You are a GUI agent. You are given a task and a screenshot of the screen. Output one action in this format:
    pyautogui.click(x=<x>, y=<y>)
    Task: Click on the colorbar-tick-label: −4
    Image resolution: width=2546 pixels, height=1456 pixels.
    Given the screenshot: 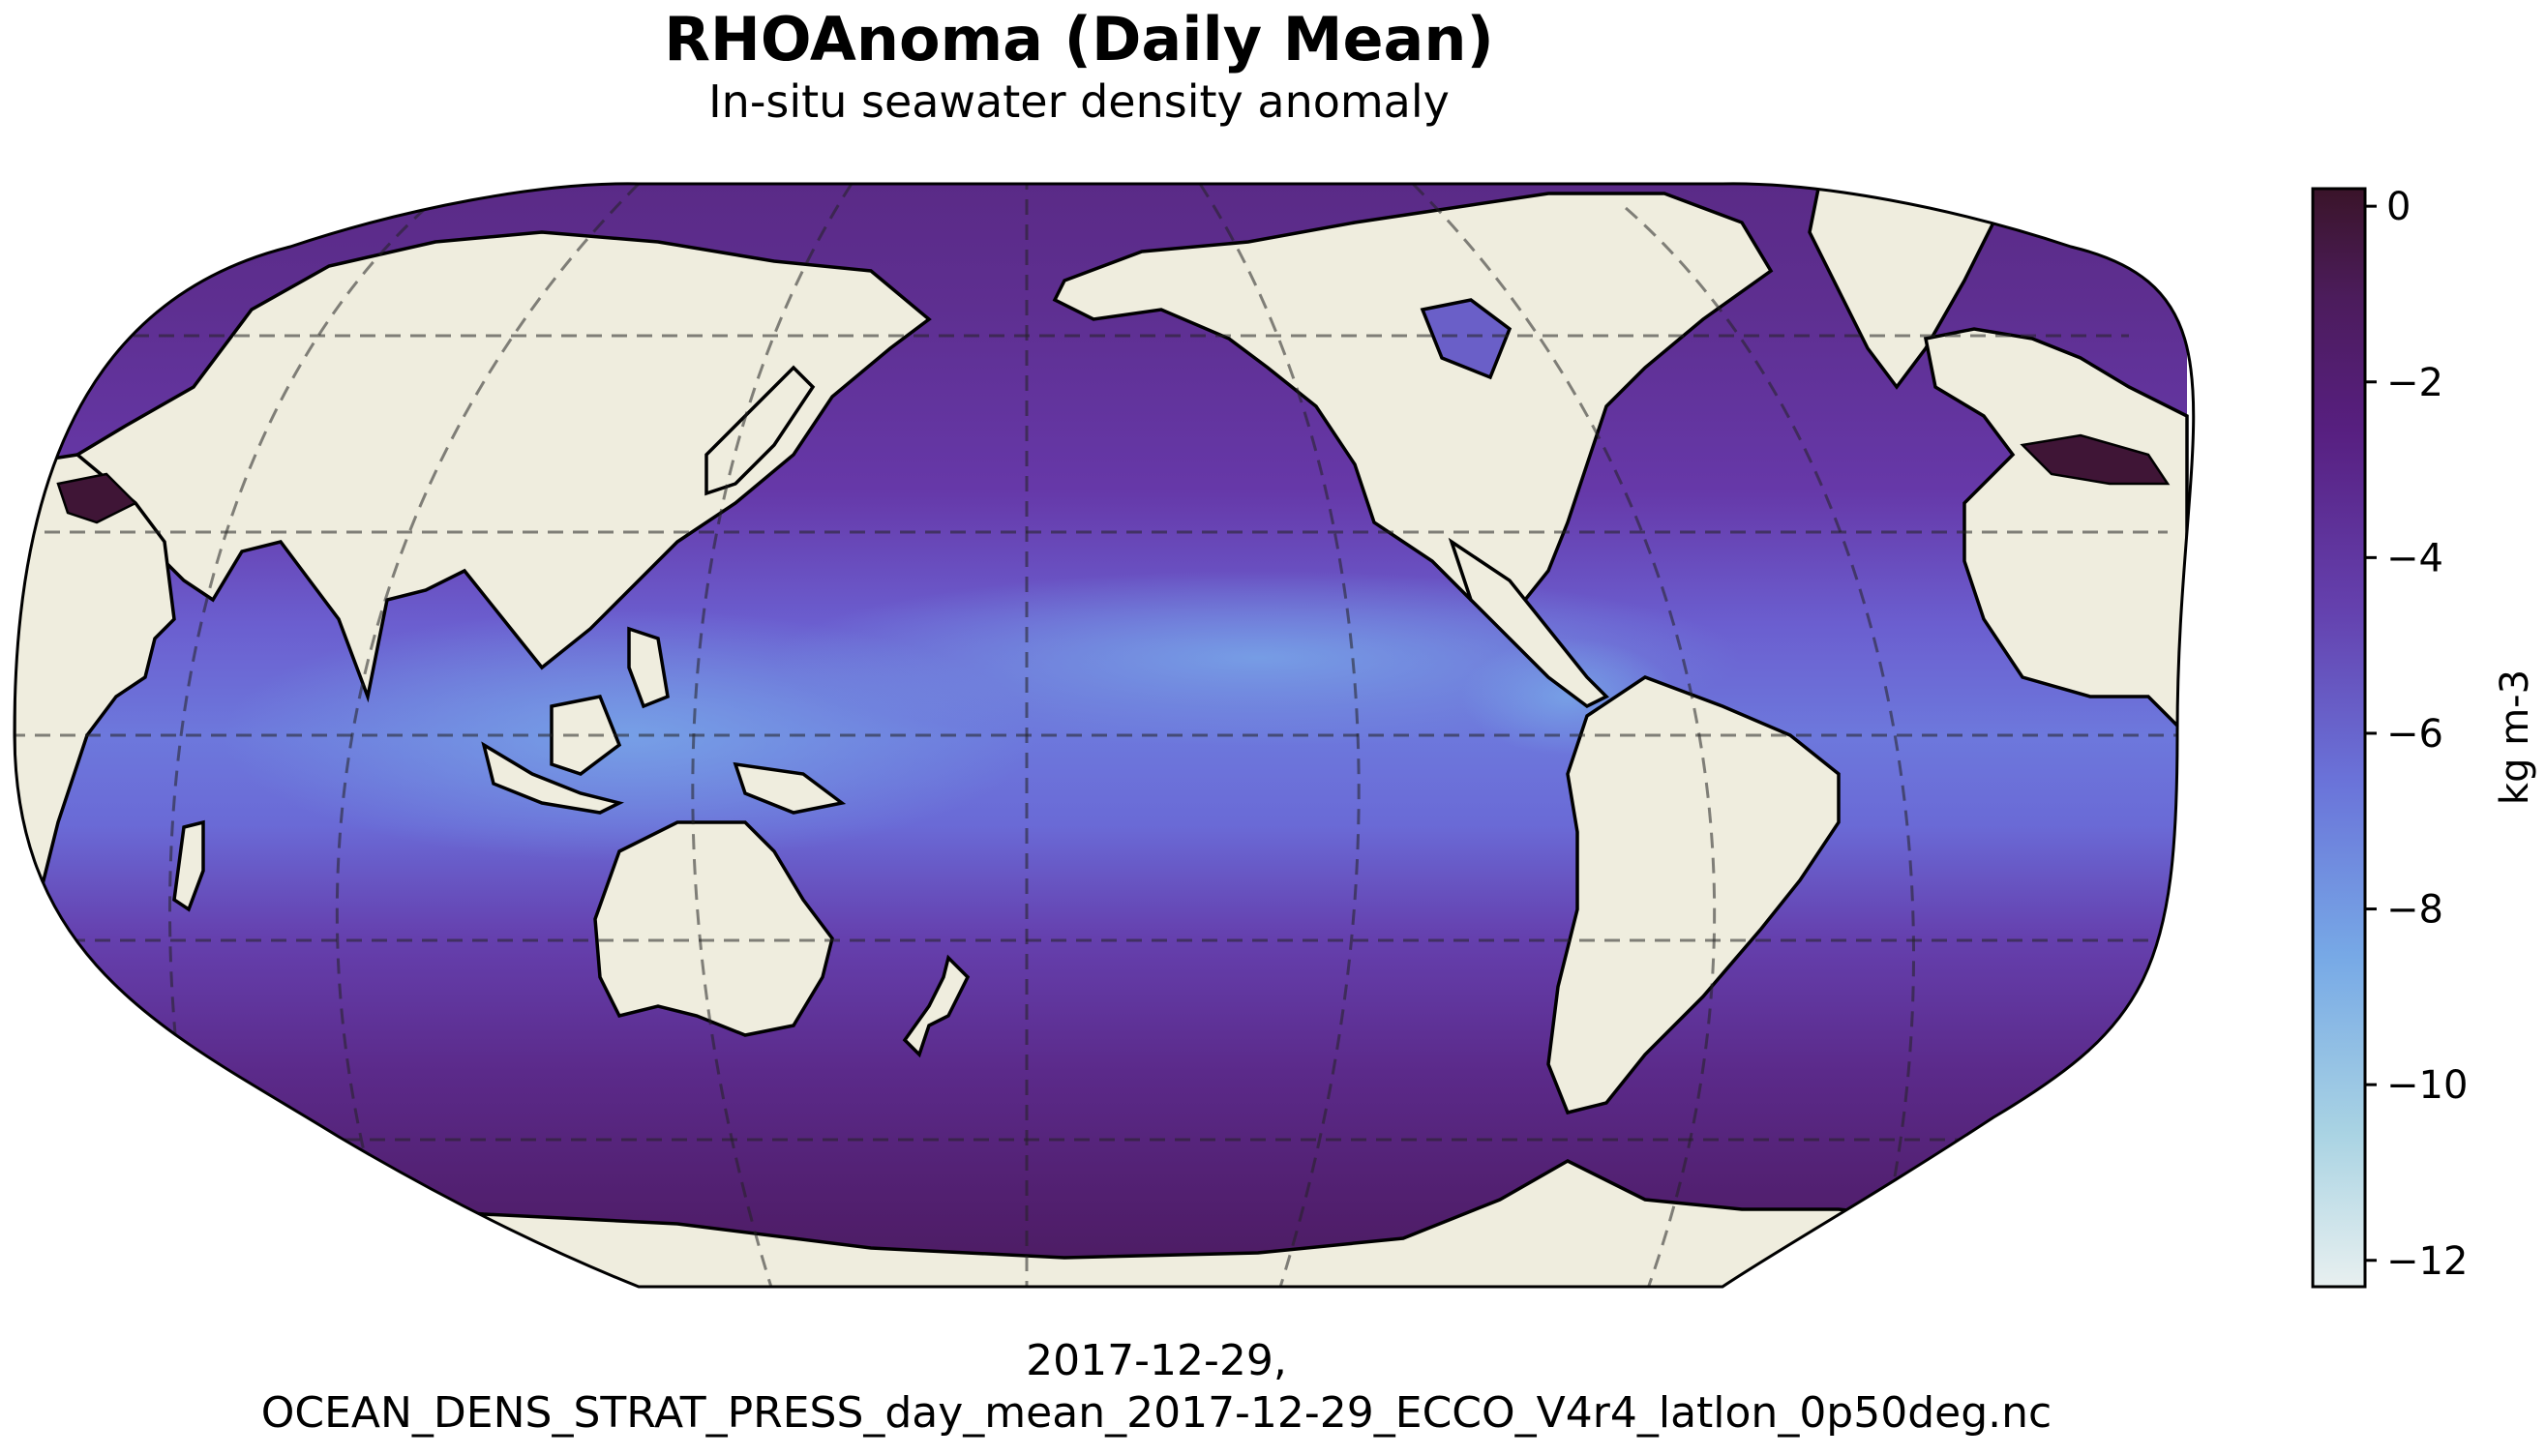 What is the action you would take?
    pyautogui.click(x=2414, y=558)
    